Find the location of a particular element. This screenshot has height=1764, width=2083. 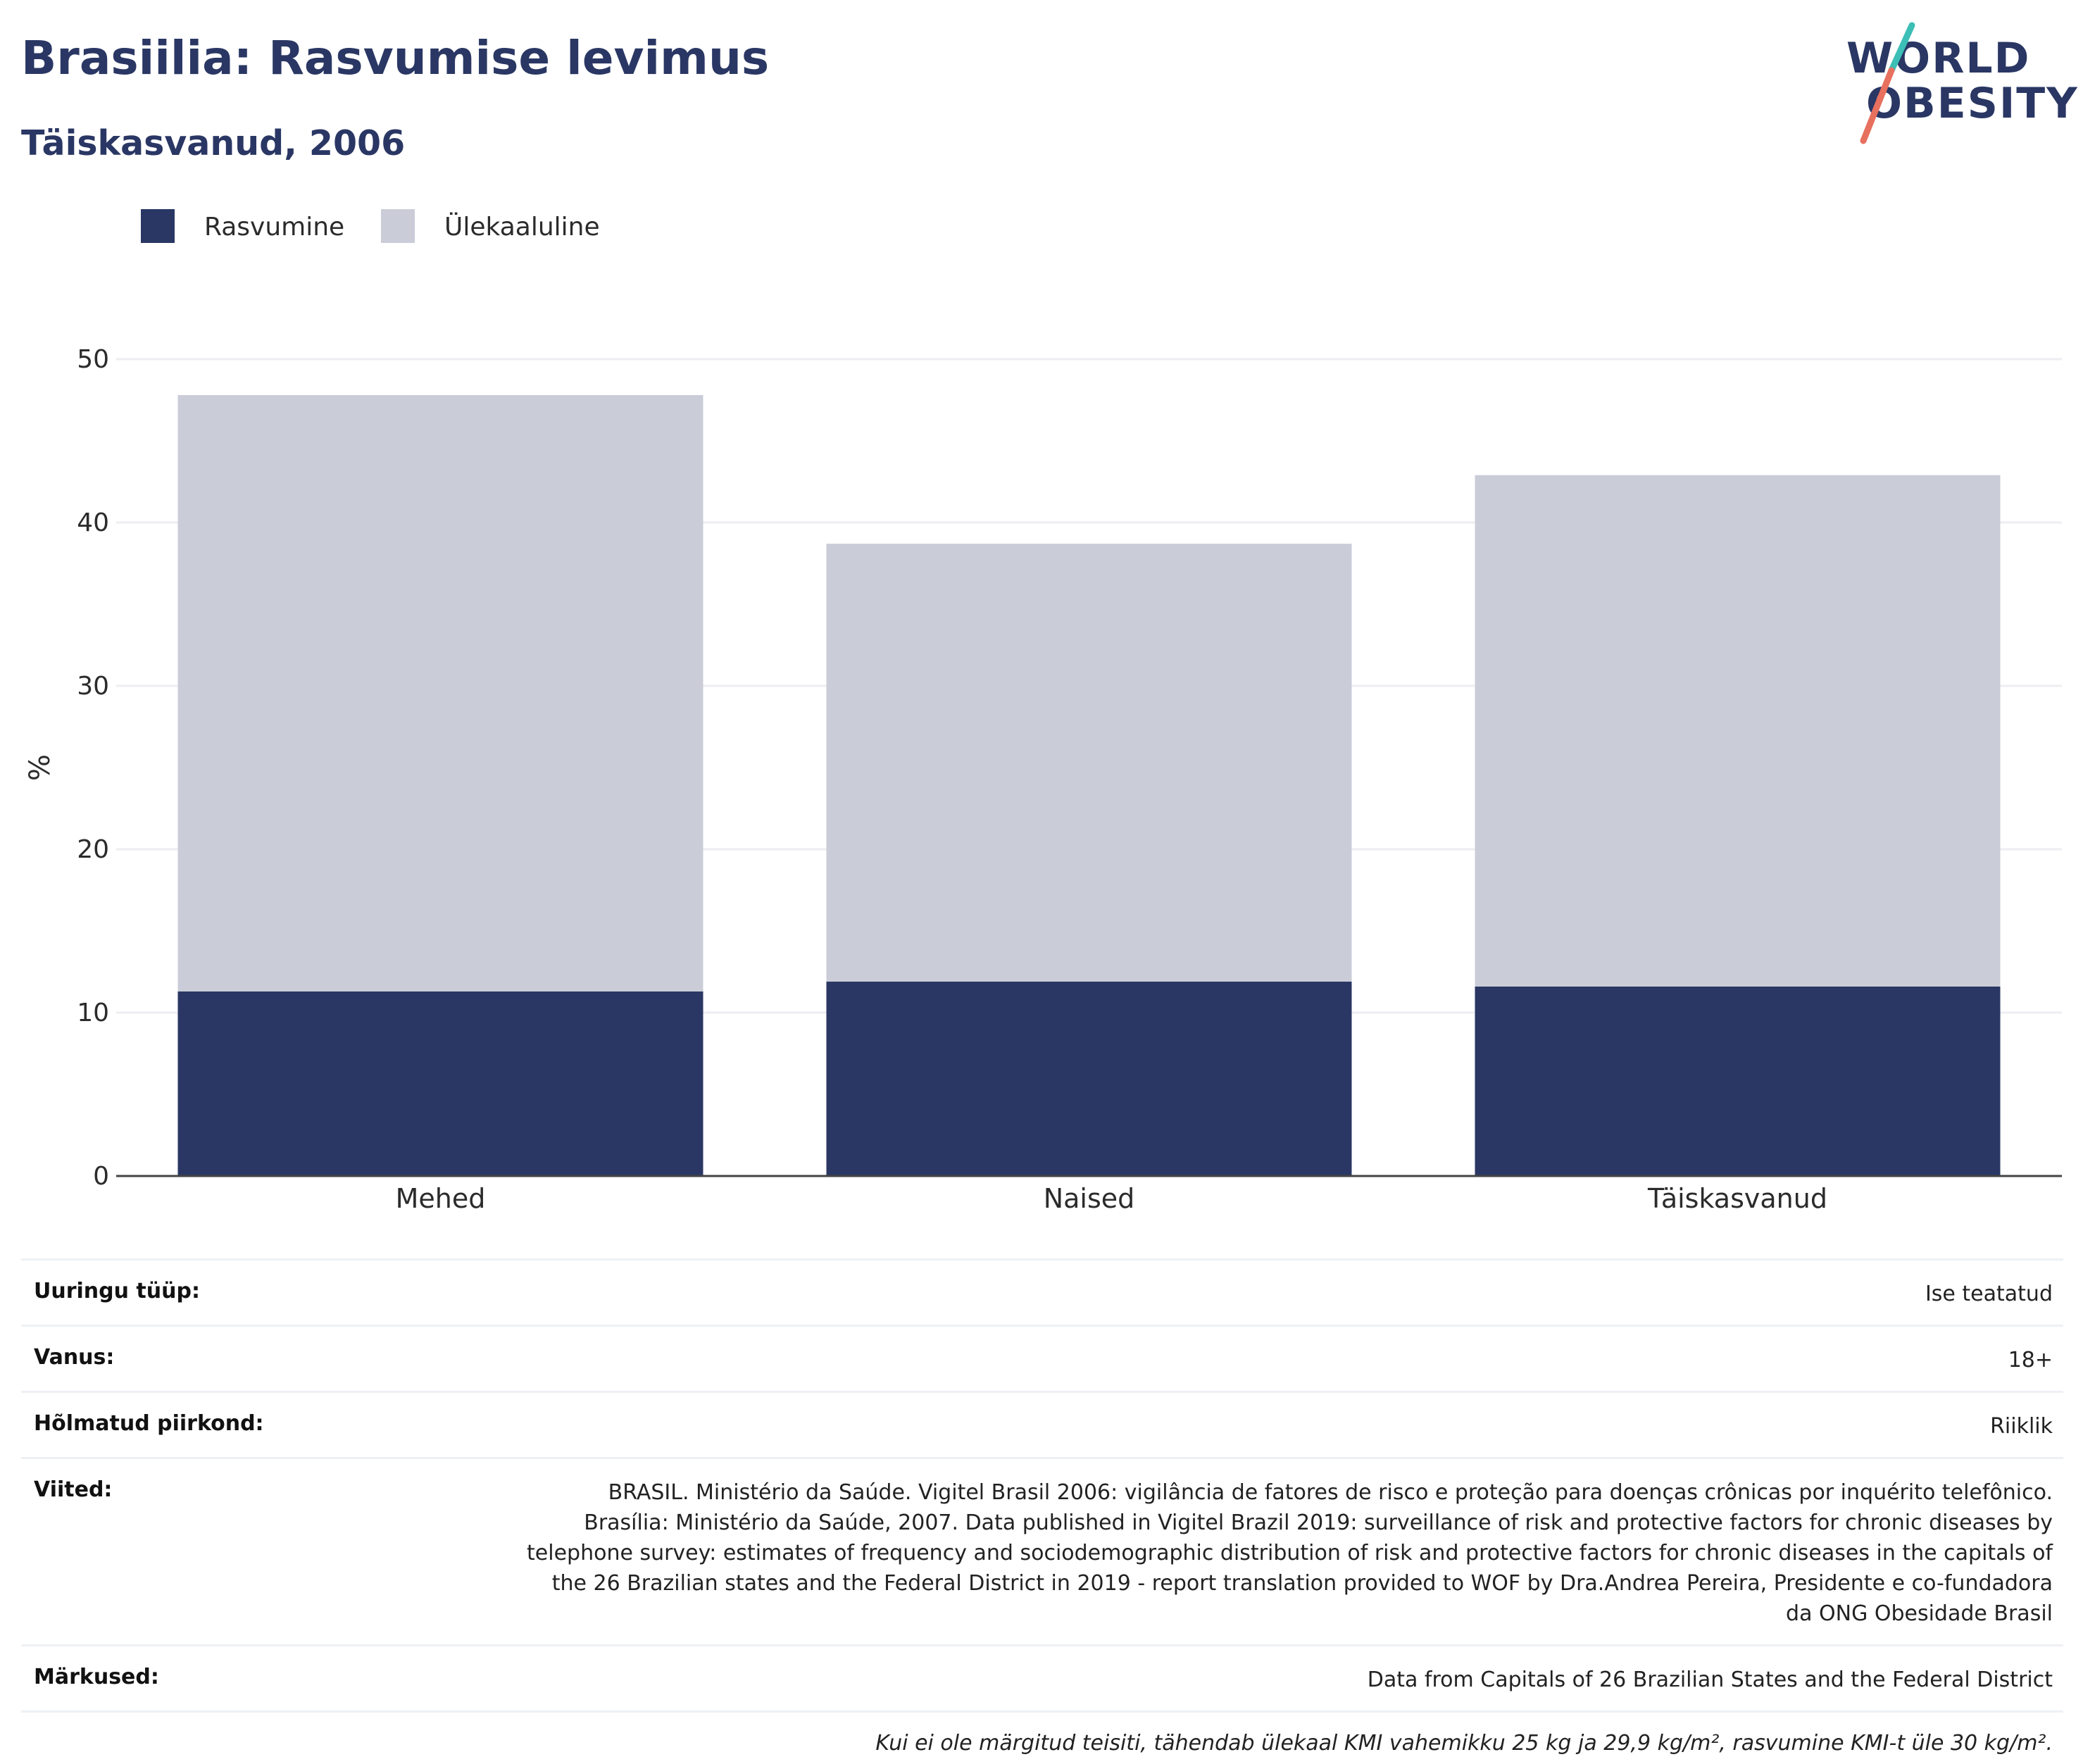

y-tick-label: 0 is located at coordinates (101, 1176).